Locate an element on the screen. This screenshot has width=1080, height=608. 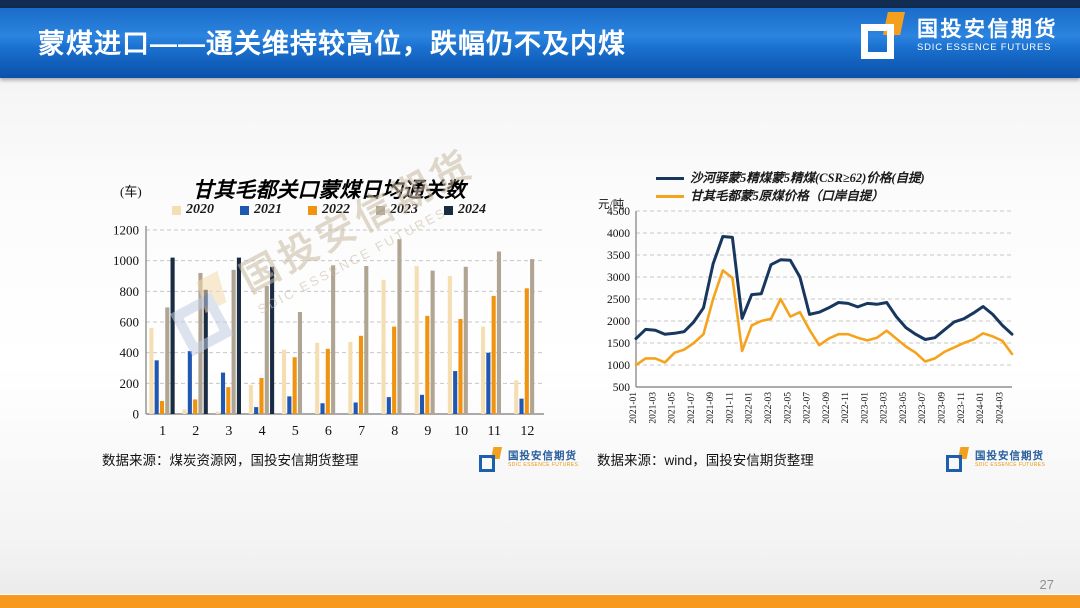
page-number: 27 is located at coordinates (1046, 584).